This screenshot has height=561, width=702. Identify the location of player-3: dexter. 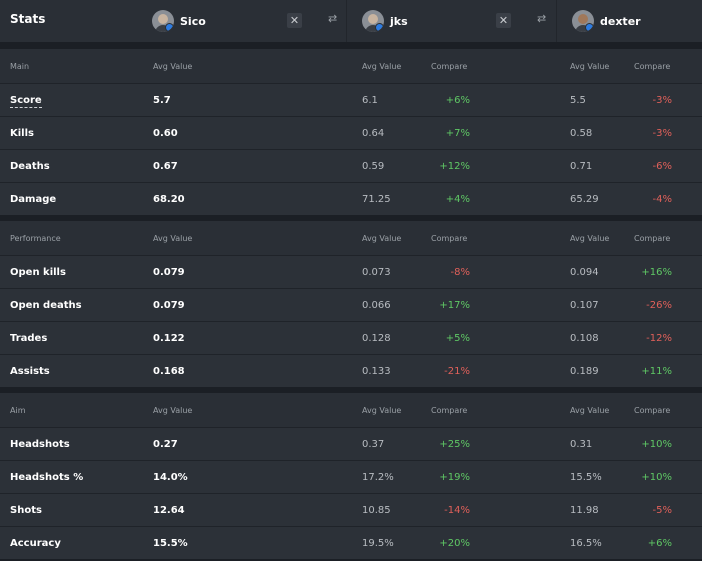
(606, 21).